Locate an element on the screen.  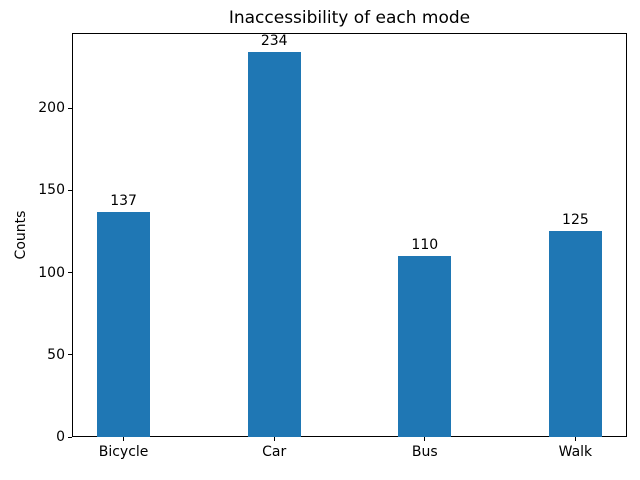
y-tick-label: 150 is located at coordinates (51, 190).